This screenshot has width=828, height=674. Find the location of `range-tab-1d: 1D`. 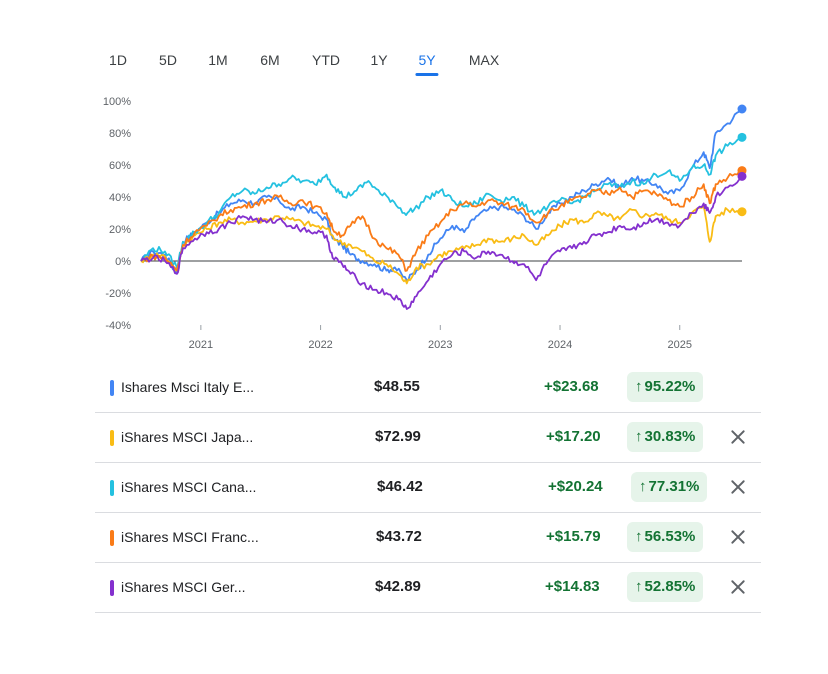

range-tab-1d: 1D is located at coordinates (118, 60).